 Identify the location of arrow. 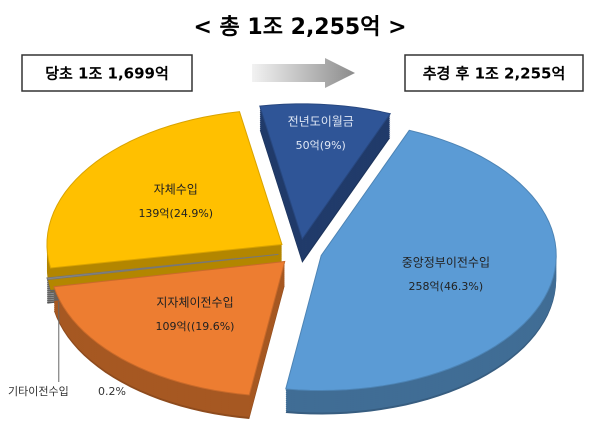
(303, 73).